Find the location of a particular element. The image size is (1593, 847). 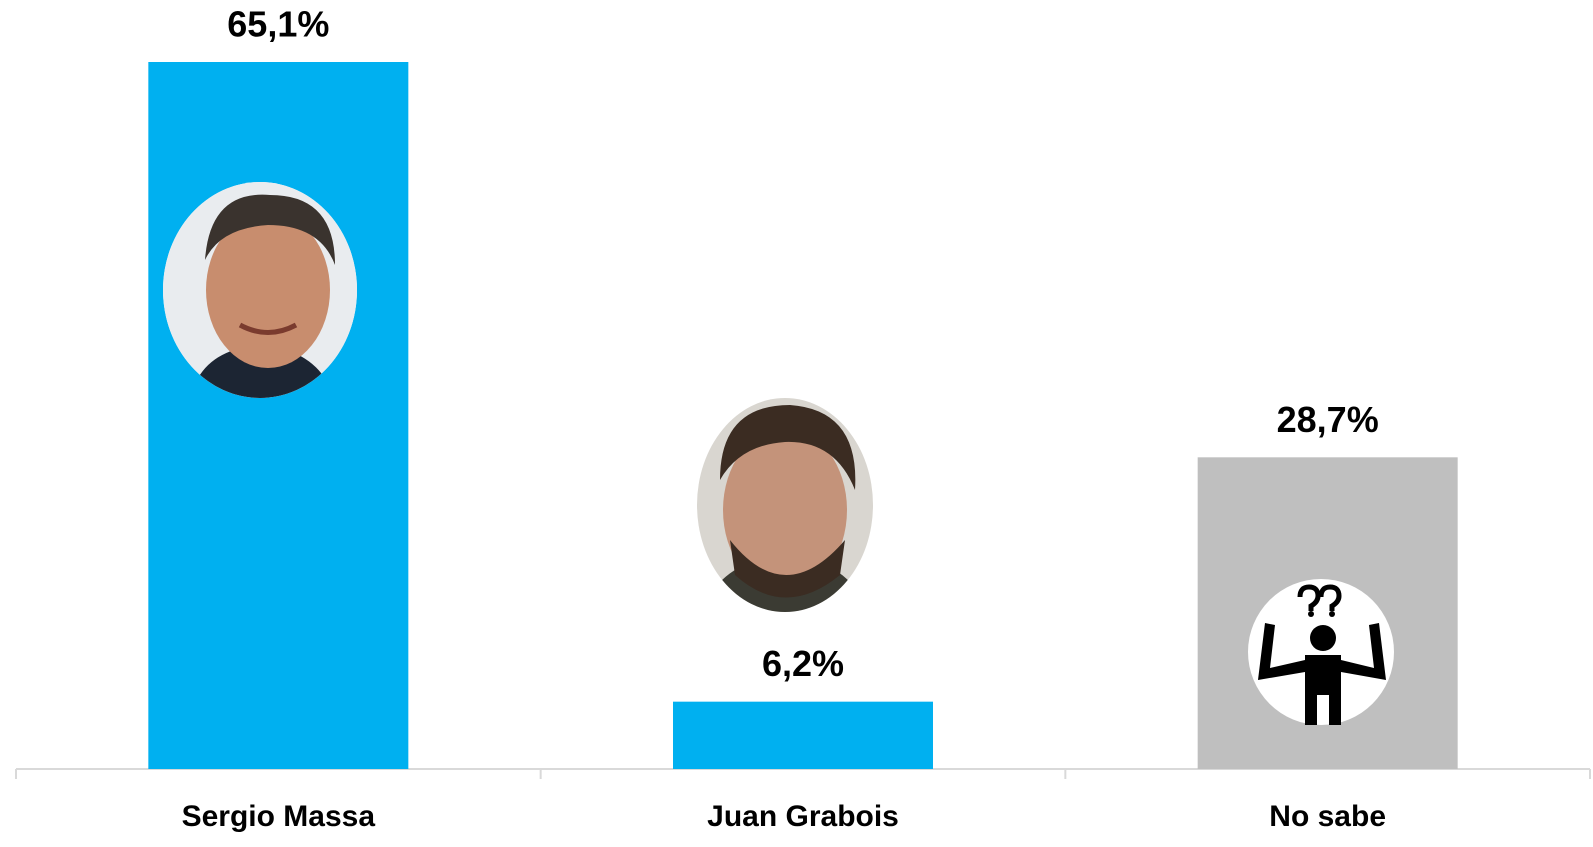

x-tick-label: No sabe is located at coordinates (1327, 816).